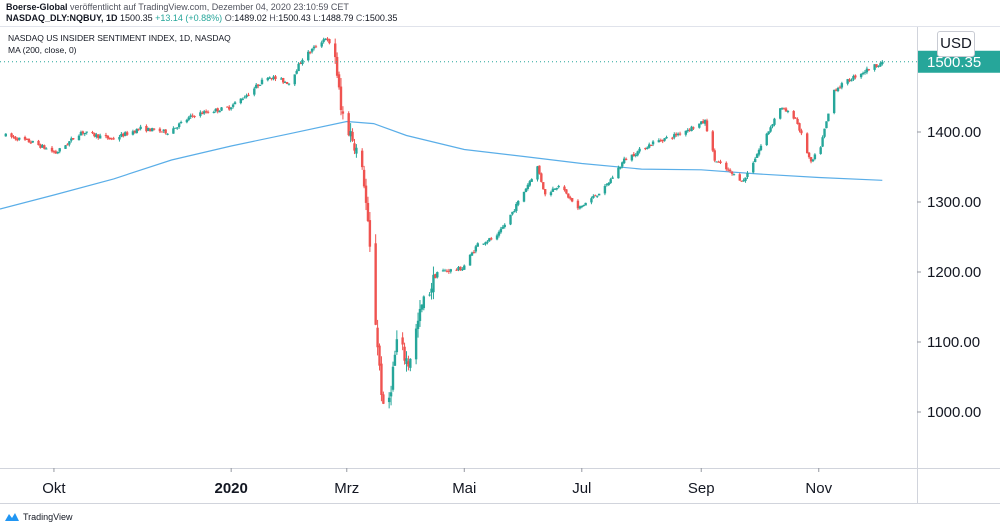 Image resolution: width=1000 pixels, height=528 pixels. Describe the element at coordinates (294, 18) in the screenshot. I see `high-value: 1500.43` at that location.